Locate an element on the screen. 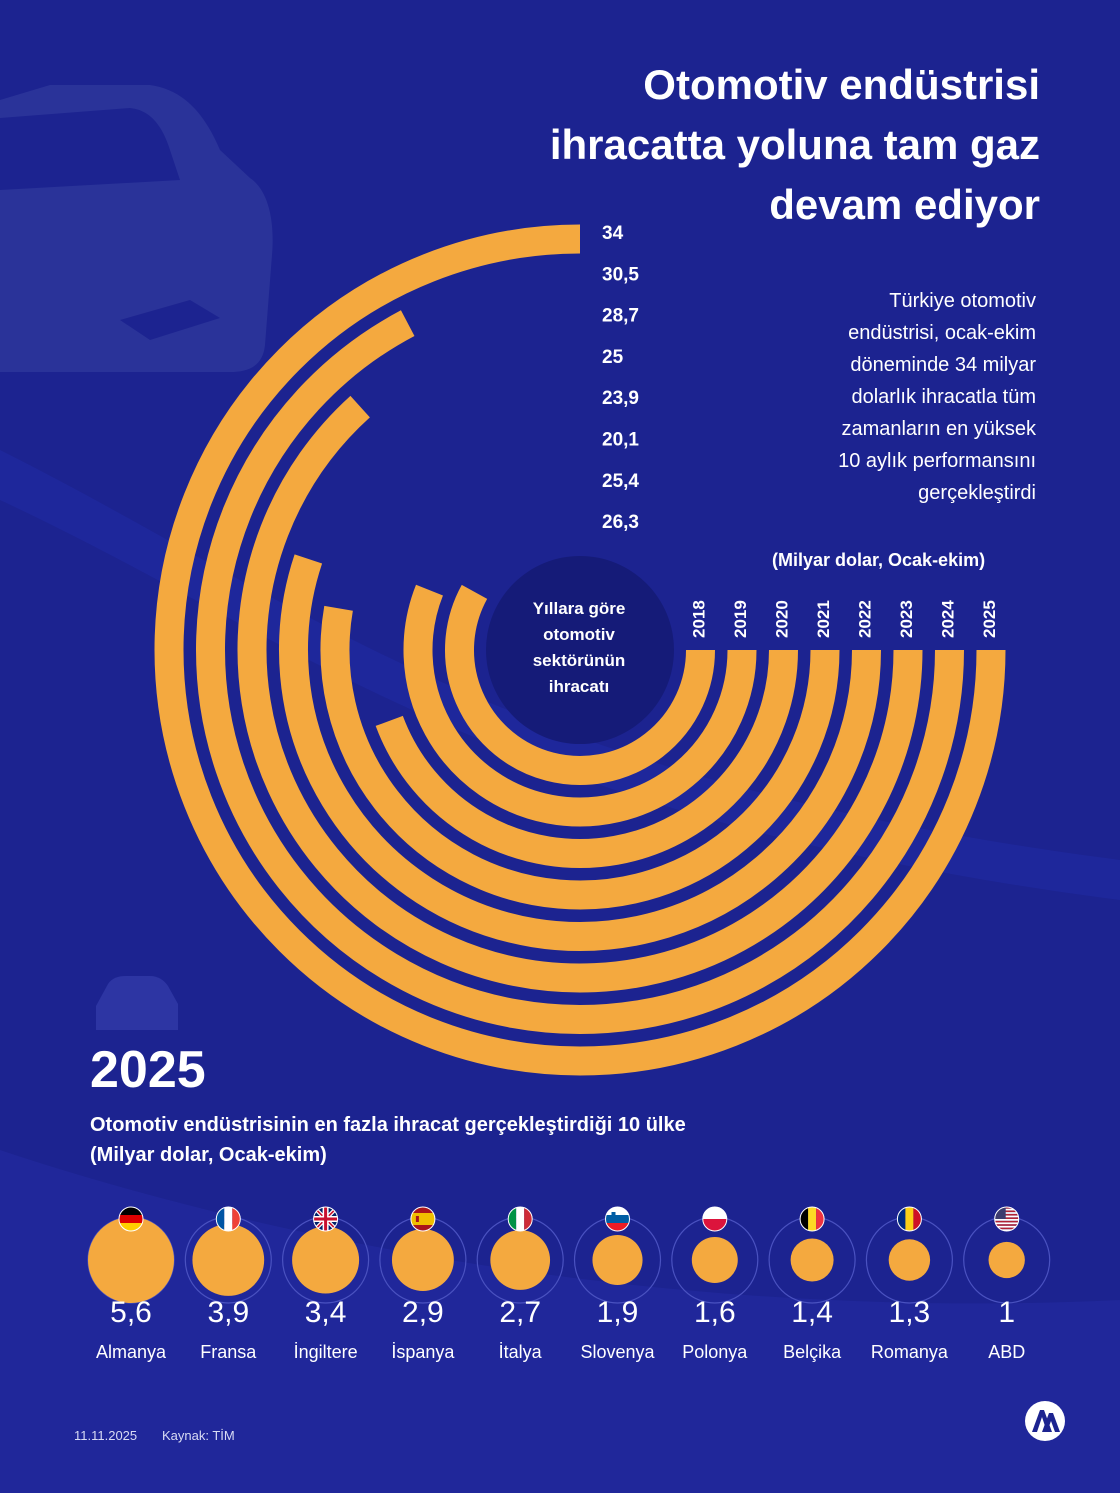  value-label: 28,7 is located at coordinates (620, 316).